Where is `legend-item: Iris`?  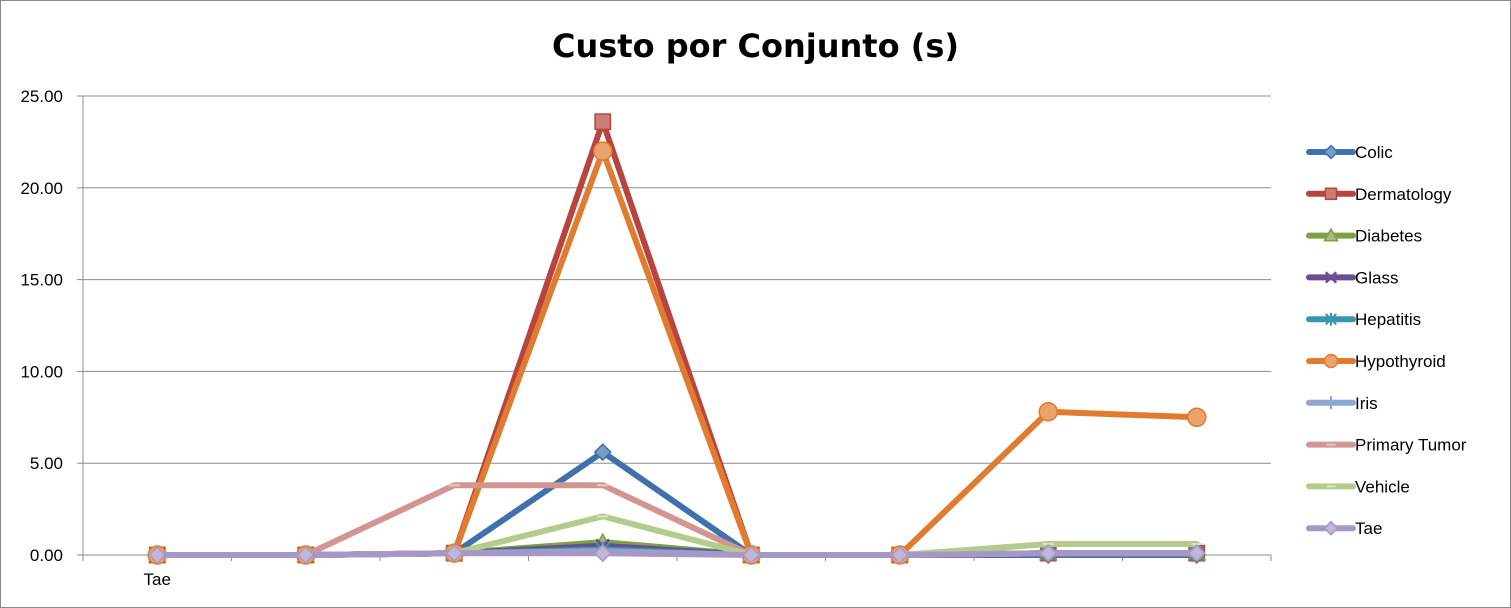
legend-item: Iris is located at coordinates (1342, 403).